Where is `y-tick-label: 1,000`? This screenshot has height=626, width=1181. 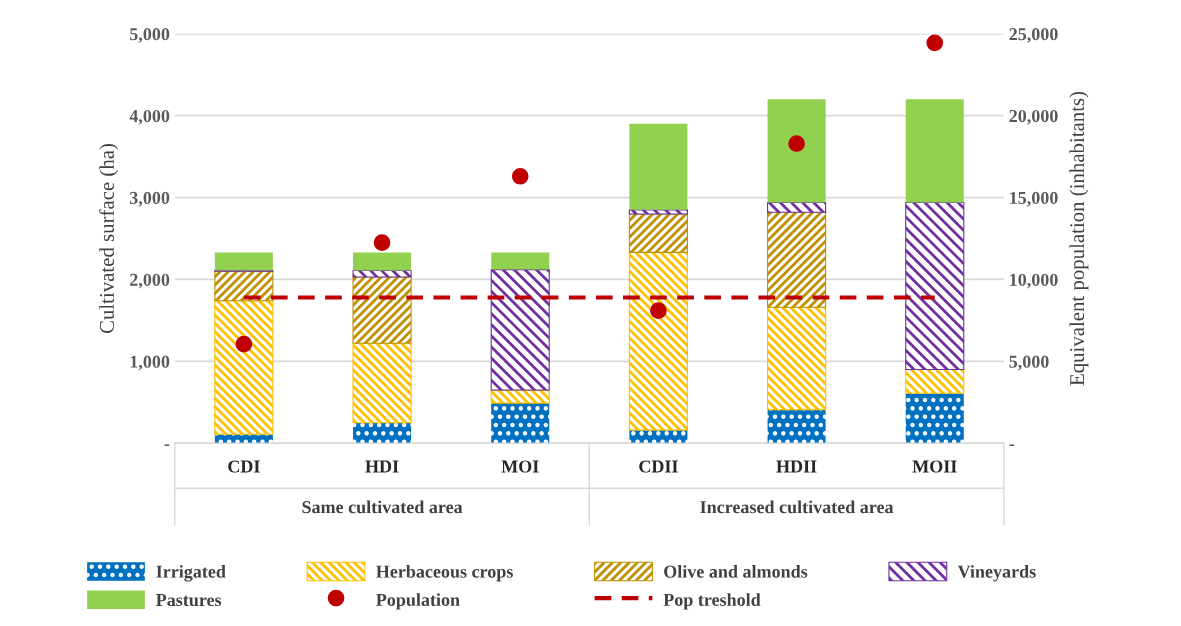
y-tick-label: 1,000 is located at coordinates (150, 363).